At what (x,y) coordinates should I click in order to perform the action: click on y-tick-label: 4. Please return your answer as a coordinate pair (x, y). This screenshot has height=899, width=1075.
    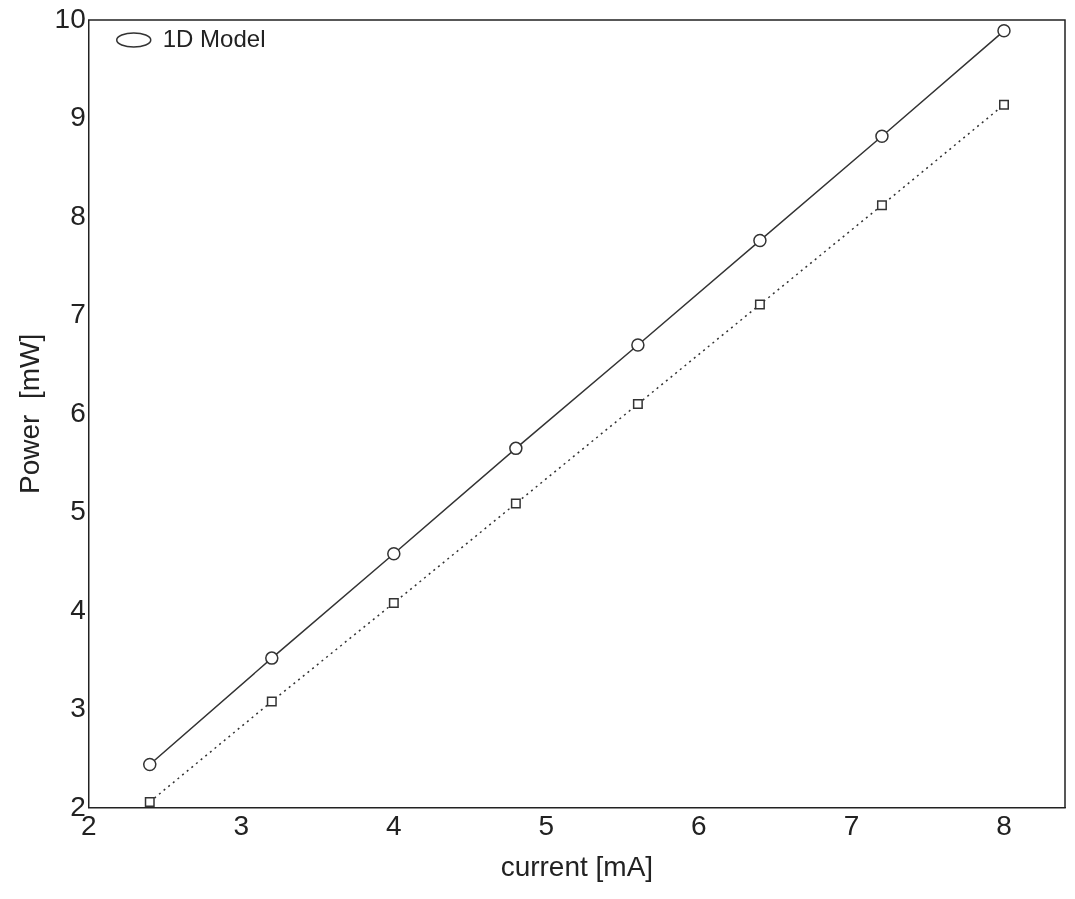
    Looking at the image, I should click on (78, 609).